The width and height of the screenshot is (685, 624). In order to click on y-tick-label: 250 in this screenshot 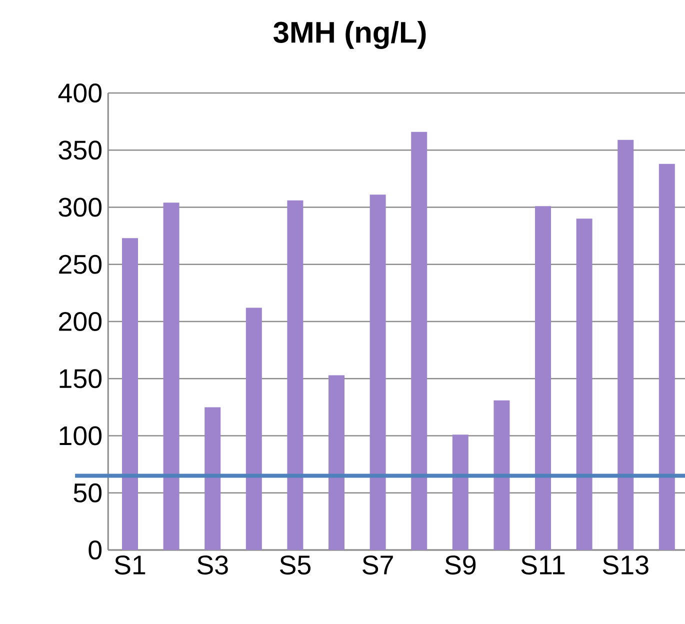, I will do `click(80, 264)`.